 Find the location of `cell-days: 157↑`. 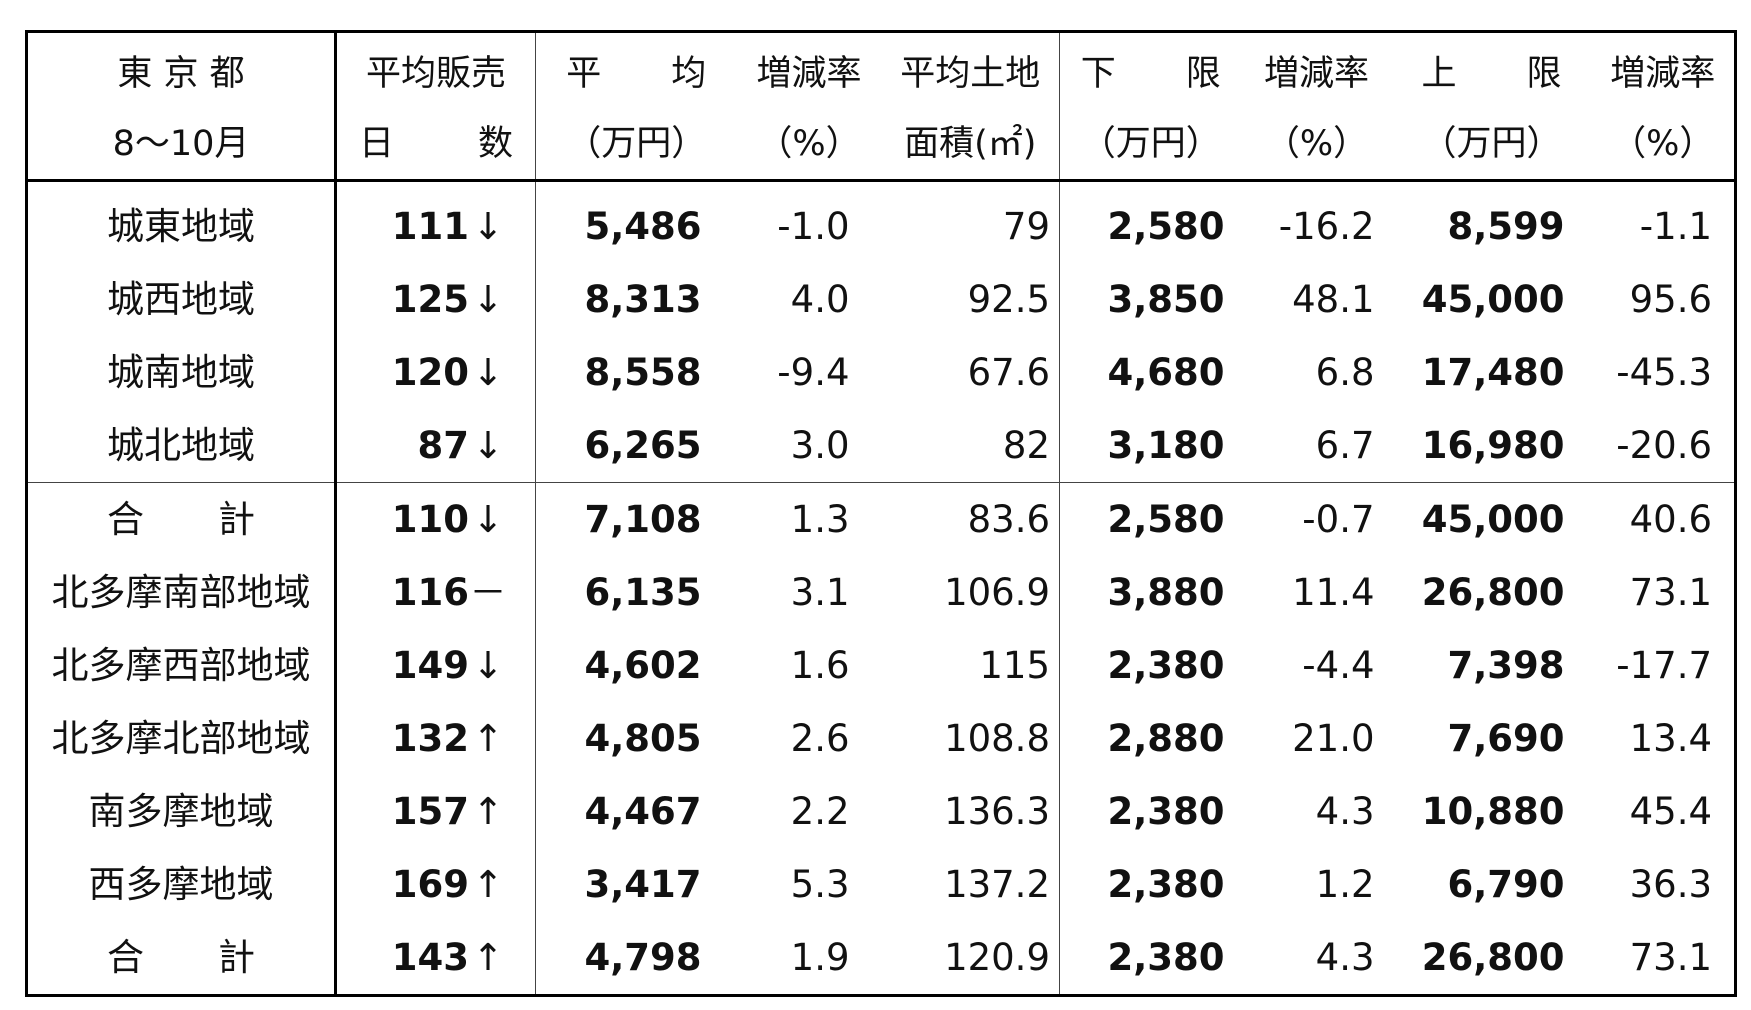

cell-days: 157↑ is located at coordinates (435, 811).